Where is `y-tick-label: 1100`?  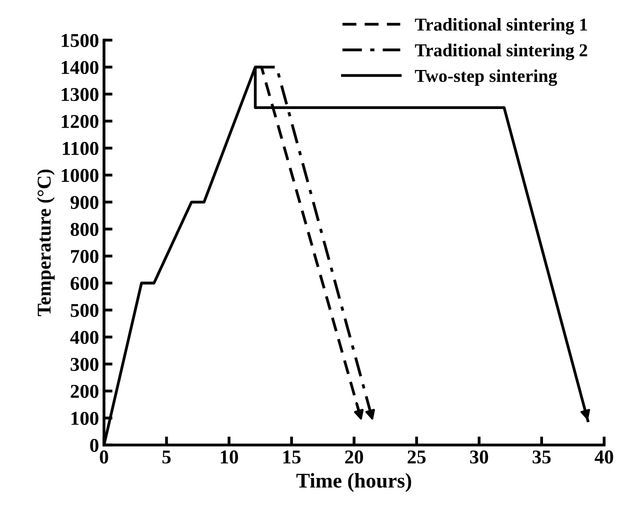
y-tick-label: 1100 is located at coordinates (80, 149).